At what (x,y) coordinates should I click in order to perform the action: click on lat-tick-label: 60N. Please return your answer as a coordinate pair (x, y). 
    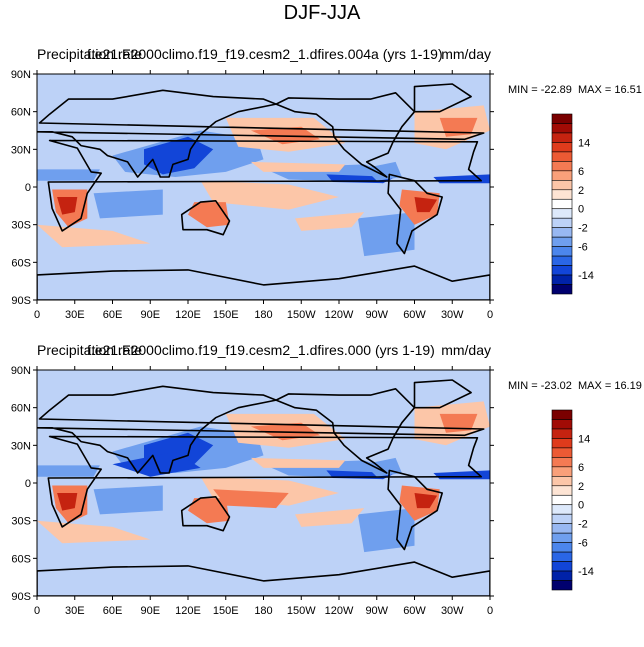
    Looking at the image, I should click on (21, 409).